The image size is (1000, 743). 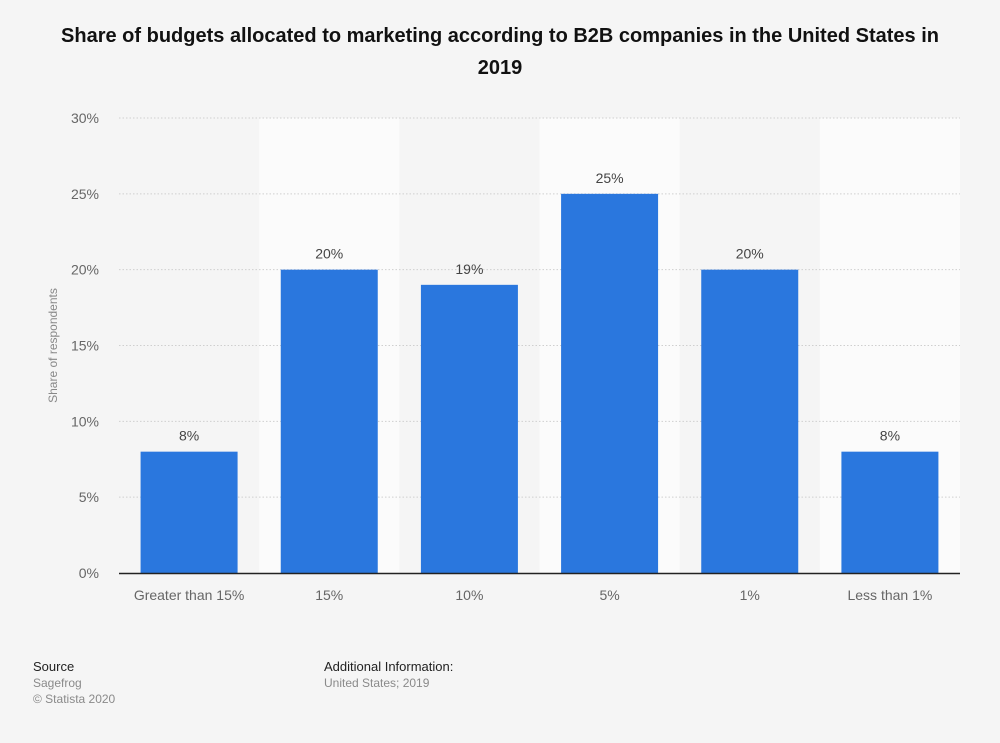 I want to click on y-tick-label: 30%, so click(x=85, y=118).